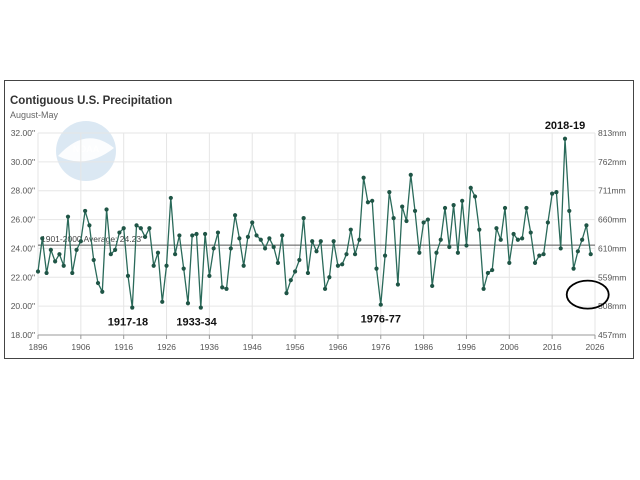 The width and height of the screenshot is (640, 480). Describe the element at coordinates (23, 133) in the screenshot. I see `y-tick-label: 32.00"` at that location.